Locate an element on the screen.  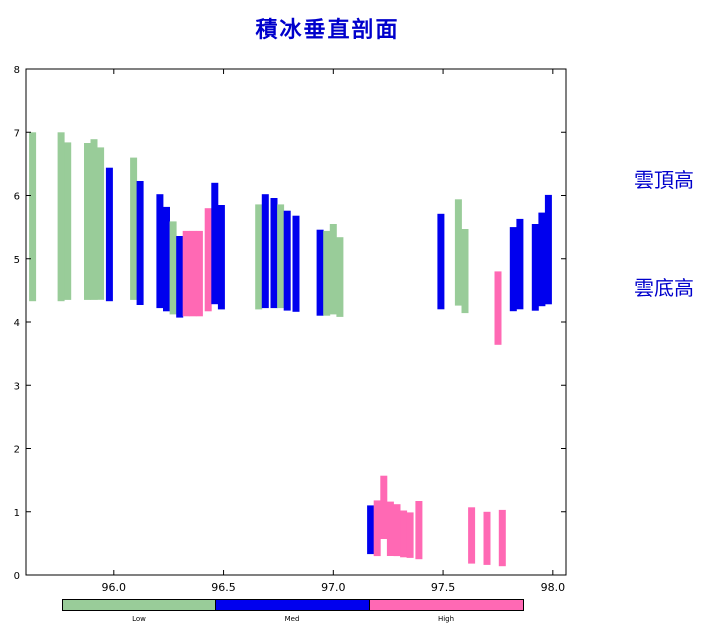
legend-high-swatch is located at coordinates (446, 605).